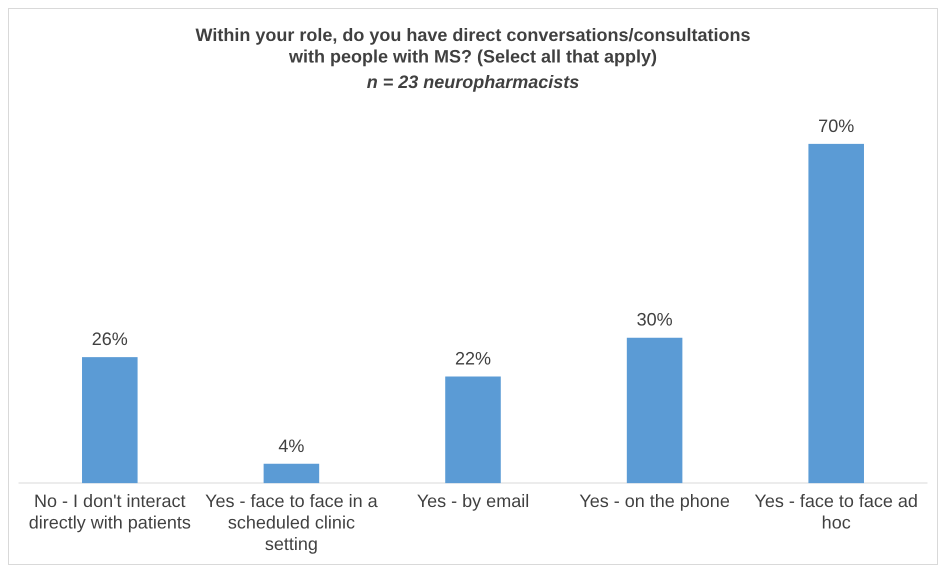 The image size is (946, 573). What do you see at coordinates (654, 500) in the screenshot?
I see `x-tick-label: Yes - on the phone` at bounding box center [654, 500].